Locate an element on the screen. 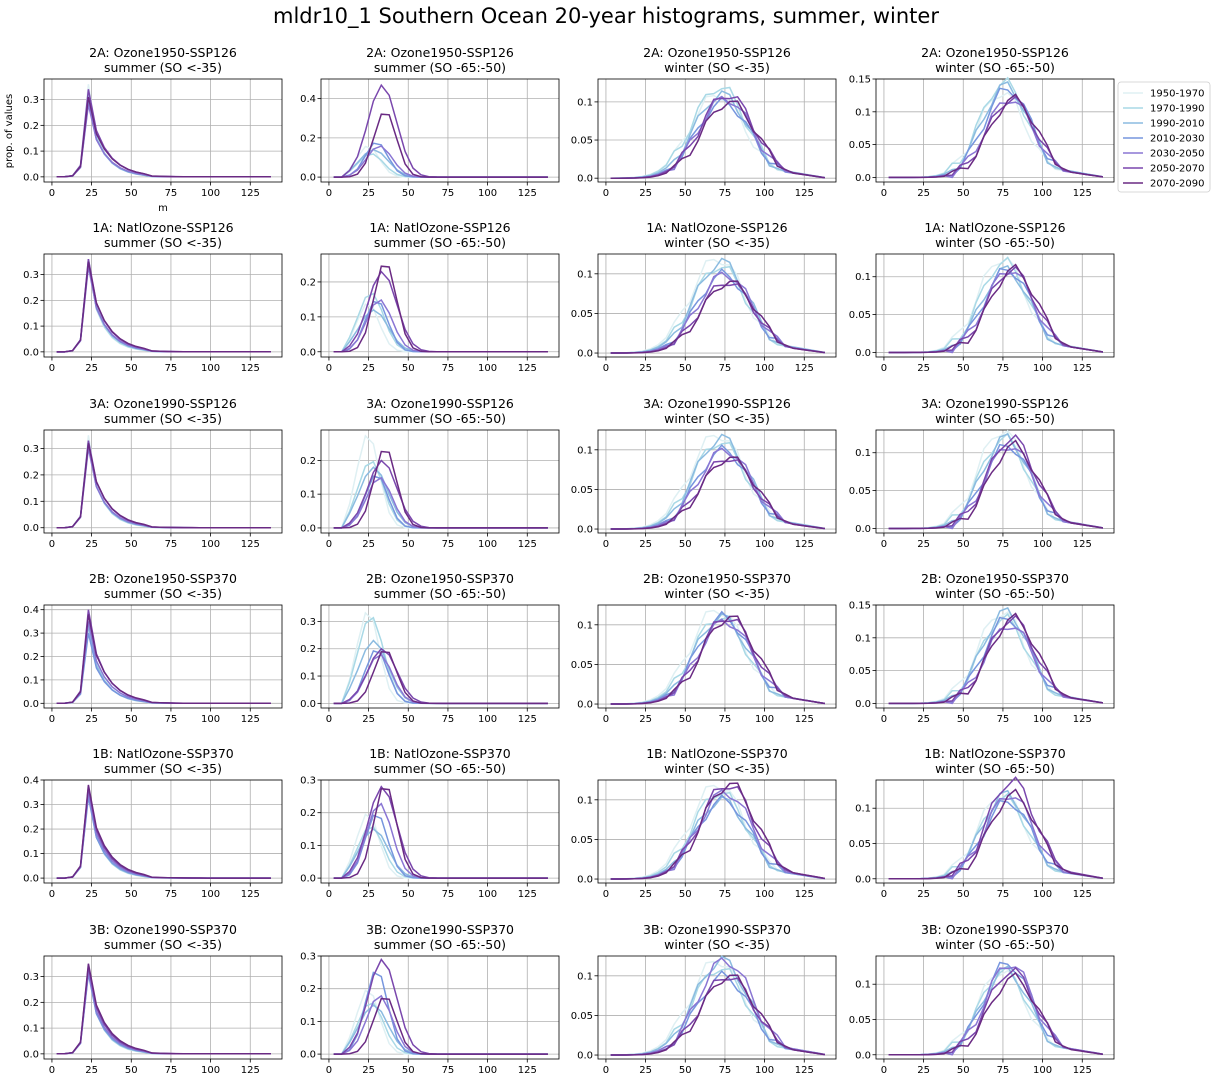 This screenshot has height=1083, width=1216. series-line-1990-2010 is located at coordinates (440, 1029).